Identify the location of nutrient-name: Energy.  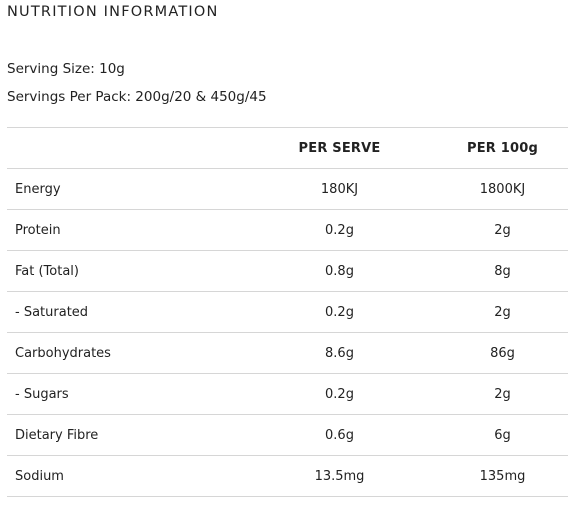
(124, 189).